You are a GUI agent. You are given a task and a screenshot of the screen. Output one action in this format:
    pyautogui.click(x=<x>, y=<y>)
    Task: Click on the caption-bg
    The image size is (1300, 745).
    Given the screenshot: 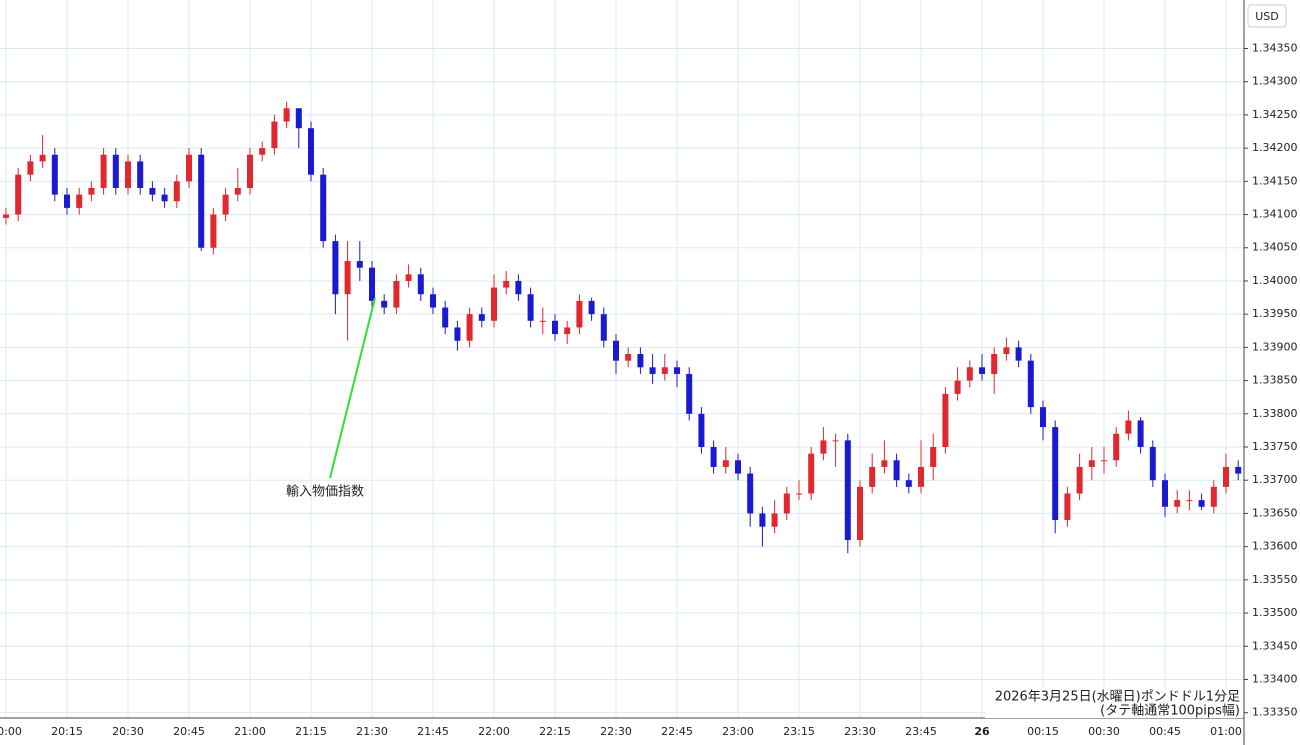 What is the action you would take?
    pyautogui.click(x=1114, y=703)
    